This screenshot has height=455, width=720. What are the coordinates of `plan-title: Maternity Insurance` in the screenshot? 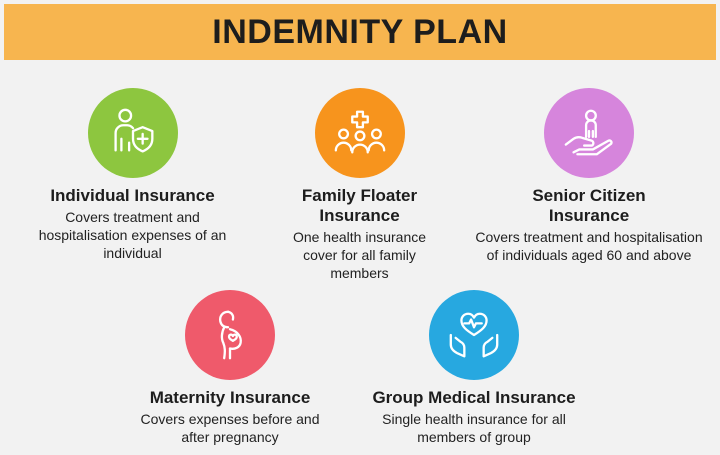 It's located at (230, 397).